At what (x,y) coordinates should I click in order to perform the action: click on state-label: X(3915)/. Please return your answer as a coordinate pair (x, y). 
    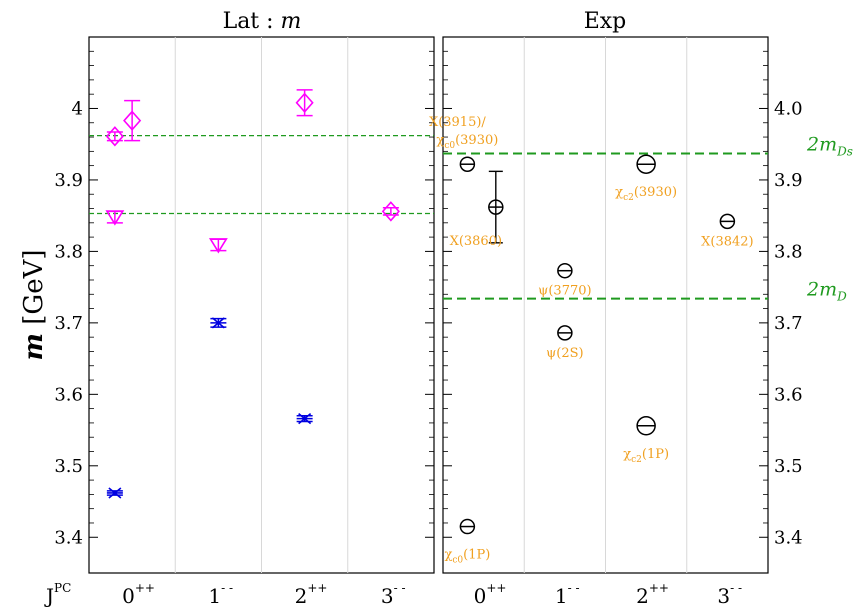
    Looking at the image, I should click on (457, 122).